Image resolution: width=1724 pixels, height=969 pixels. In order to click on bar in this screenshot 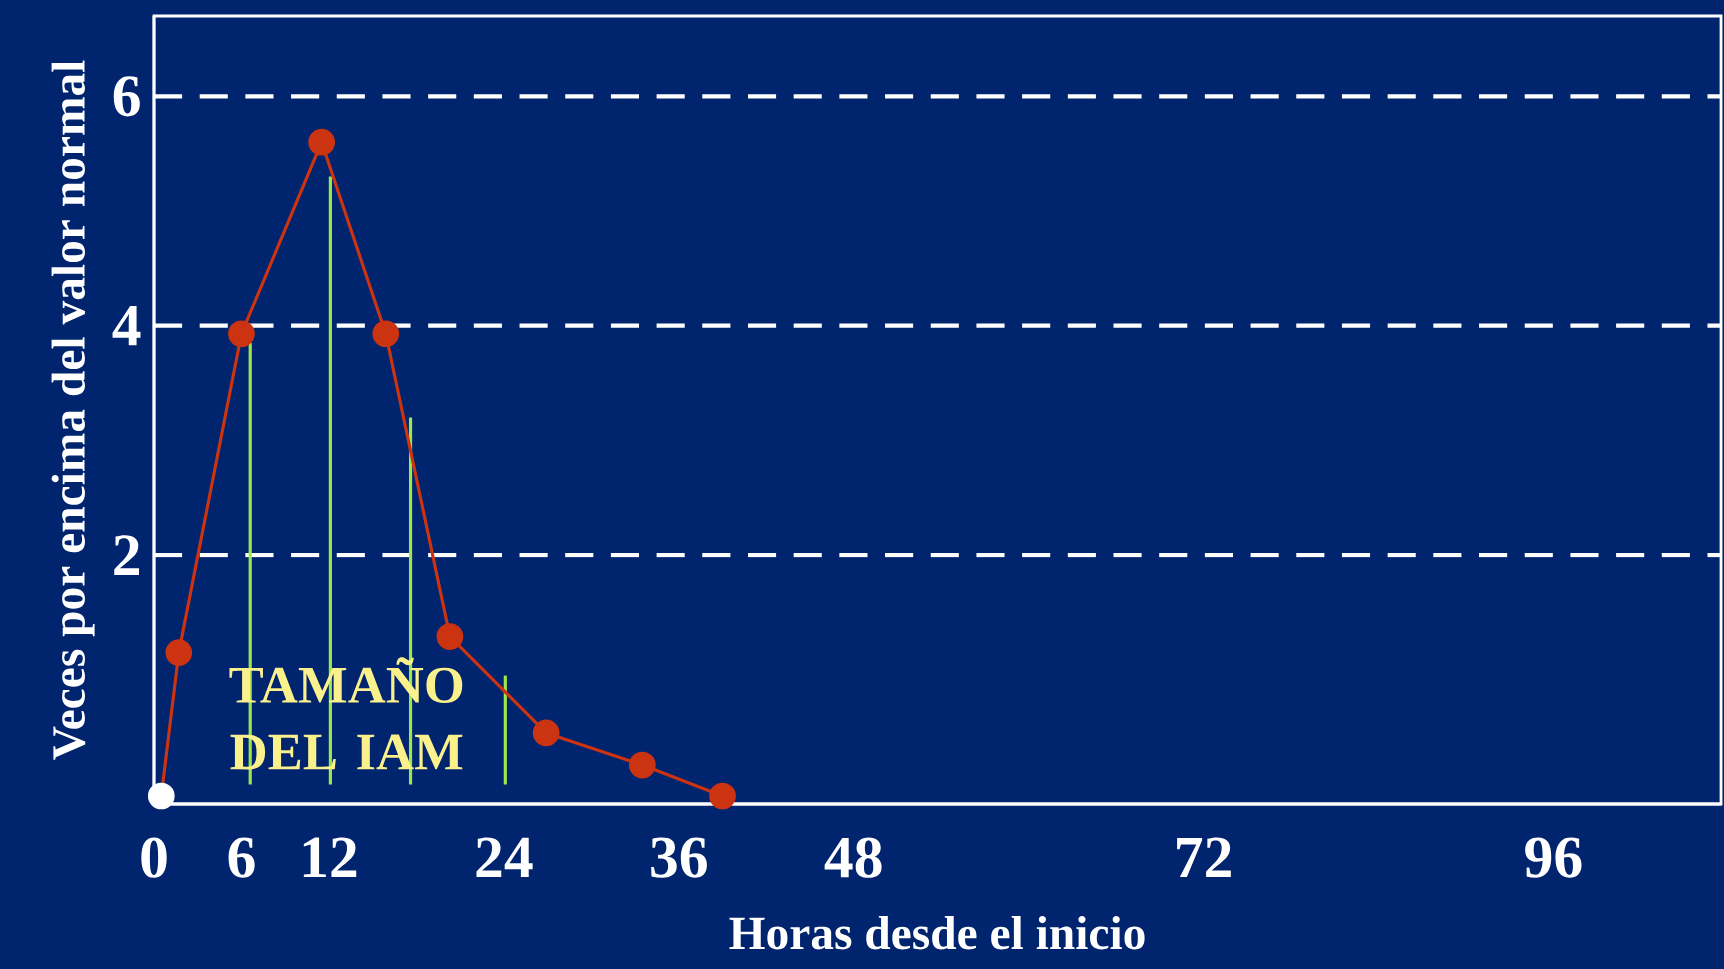, I will do `click(505, 730)`.